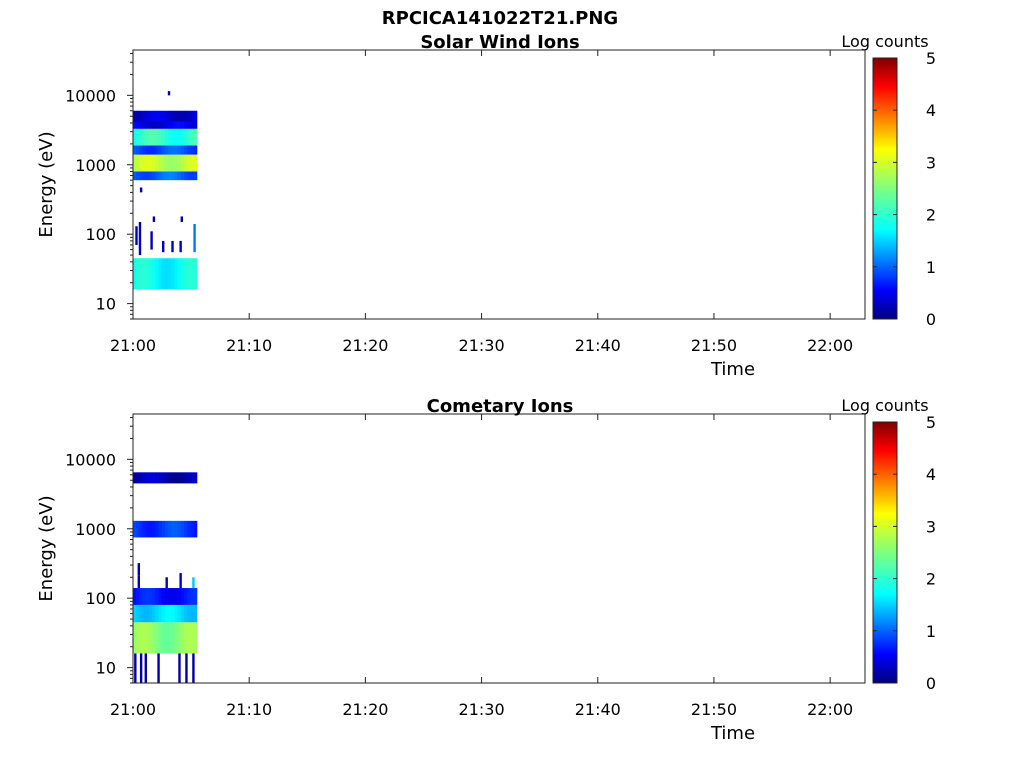 The image size is (1024, 768). What do you see at coordinates (106, 668) in the screenshot?
I see `y-tick-label: 10` at bounding box center [106, 668].